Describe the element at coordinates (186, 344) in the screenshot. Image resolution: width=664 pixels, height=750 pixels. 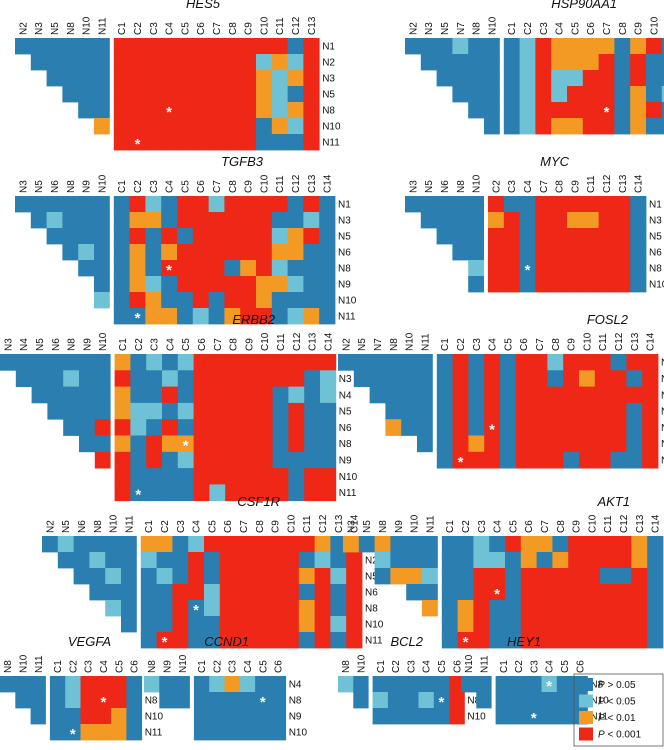
I see `column-label: C5` at that location.